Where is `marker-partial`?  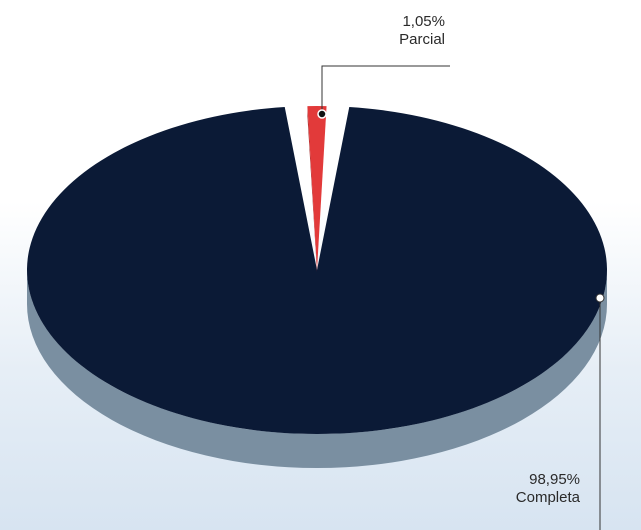 marker-partial is located at coordinates (322, 114).